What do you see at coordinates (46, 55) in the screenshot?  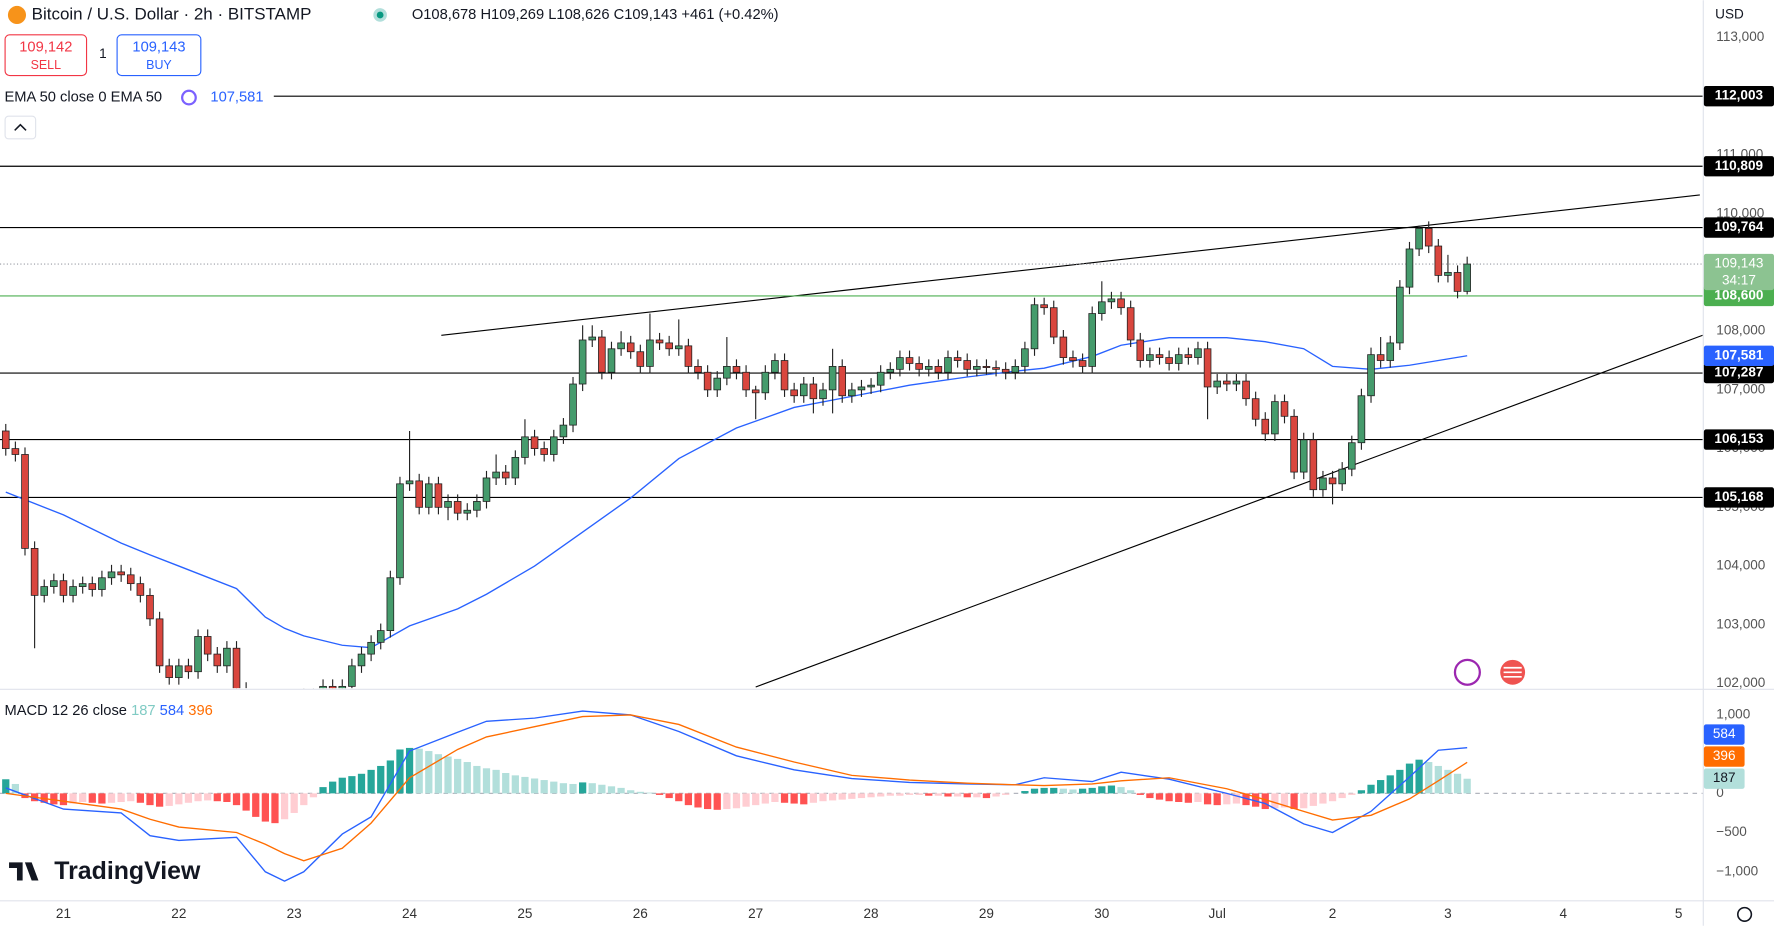 I see `sell-button` at bounding box center [46, 55].